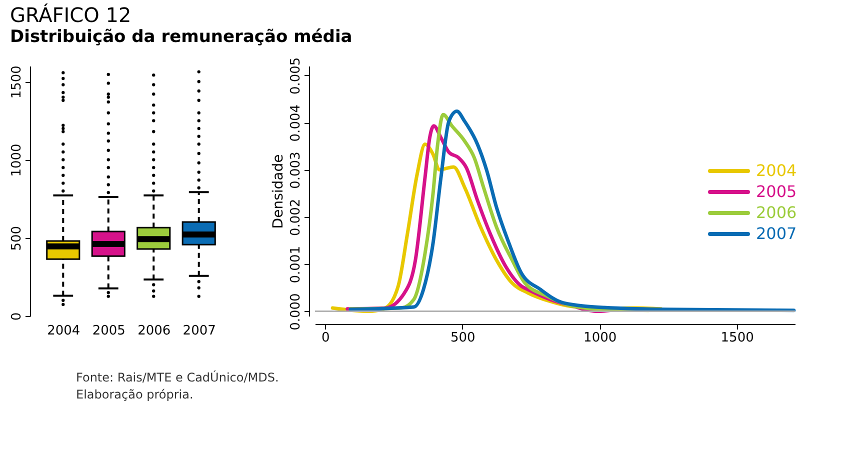 The image size is (861, 450). Describe the element at coordinates (296, 311) in the screenshot. I see `y-tick-label: 0.000` at that location.